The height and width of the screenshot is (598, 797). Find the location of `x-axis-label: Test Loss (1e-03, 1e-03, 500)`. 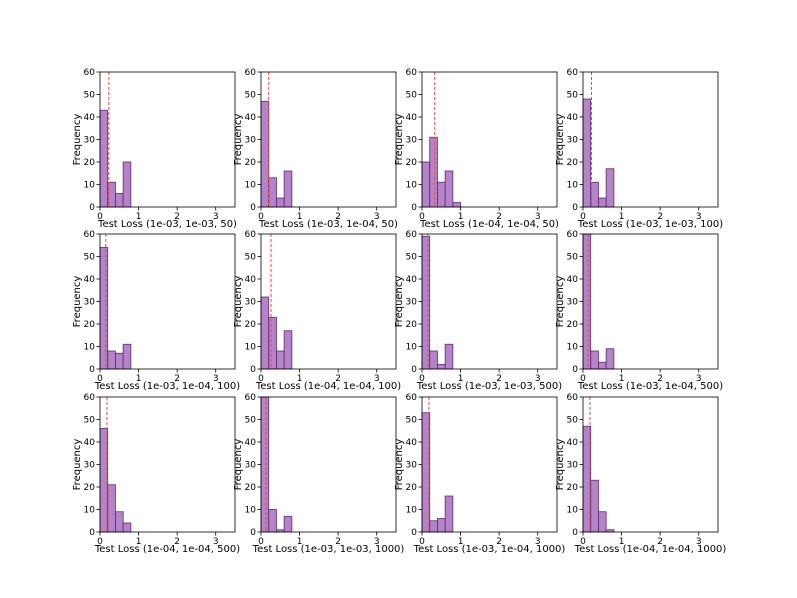

x-axis-label: Test Loss (1e-03, 1e-03, 500) is located at coordinates (489, 386).